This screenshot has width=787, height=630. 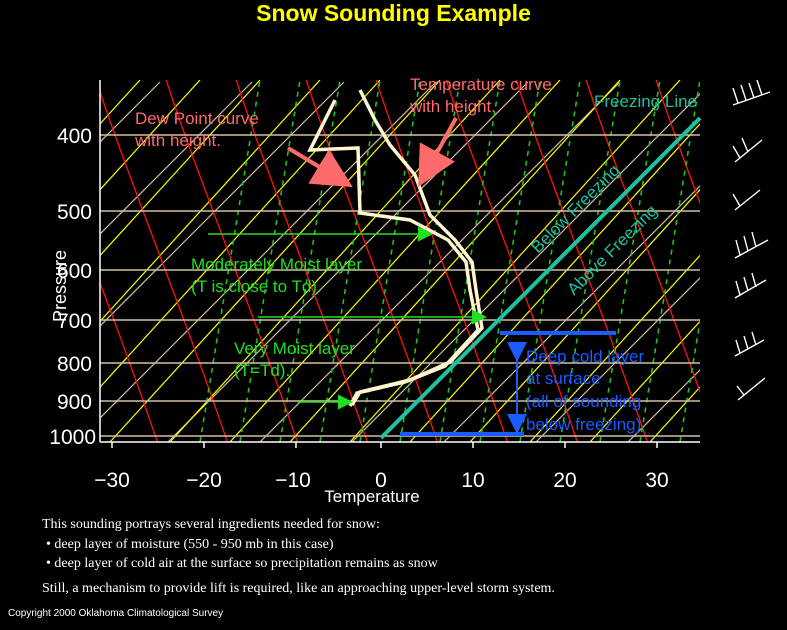 I want to click on freezing-line-label: Freezing Line, so click(x=645, y=101).